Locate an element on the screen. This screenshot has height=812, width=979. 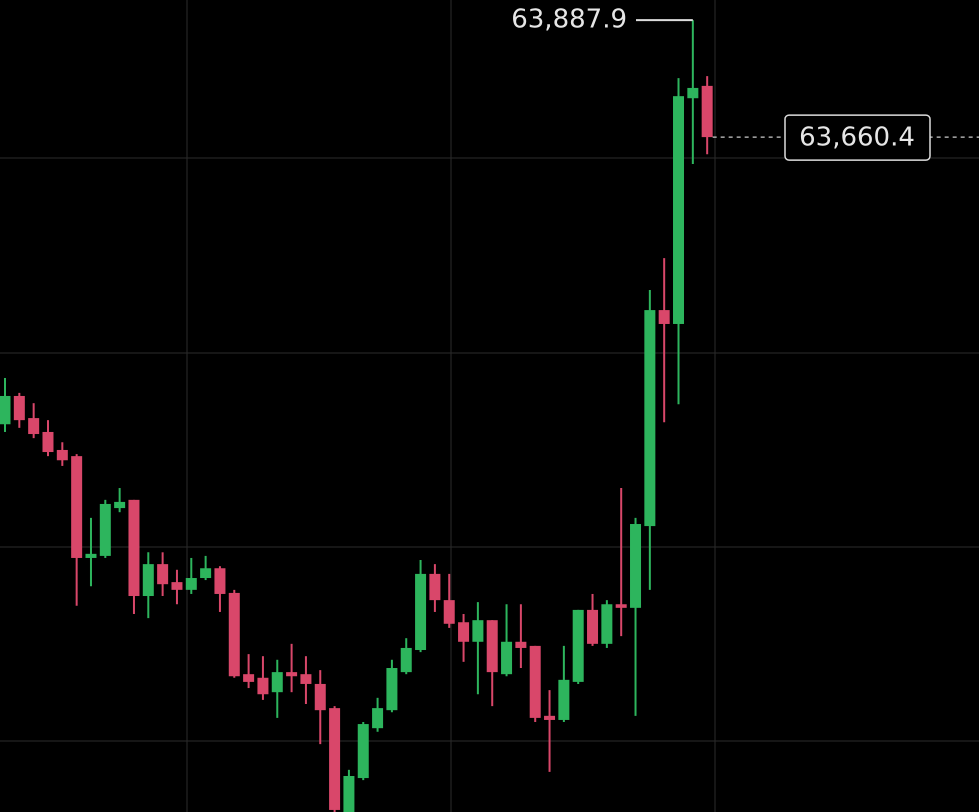
high-marker-label: 63,887.9 is located at coordinates (569, 20).